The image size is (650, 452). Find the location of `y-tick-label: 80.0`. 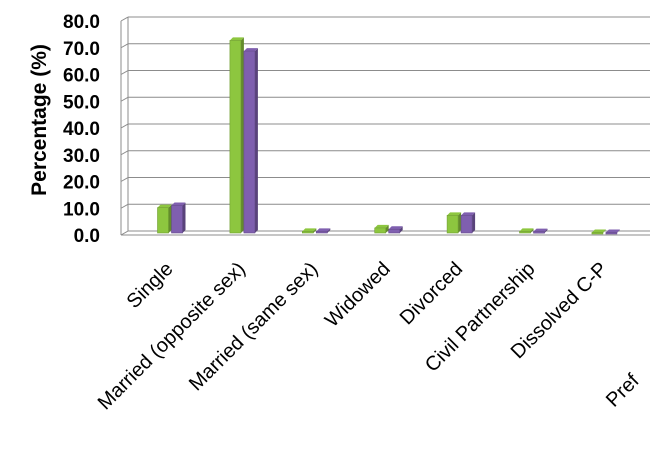

y-tick-label: 80.0 is located at coordinates (81, 22).